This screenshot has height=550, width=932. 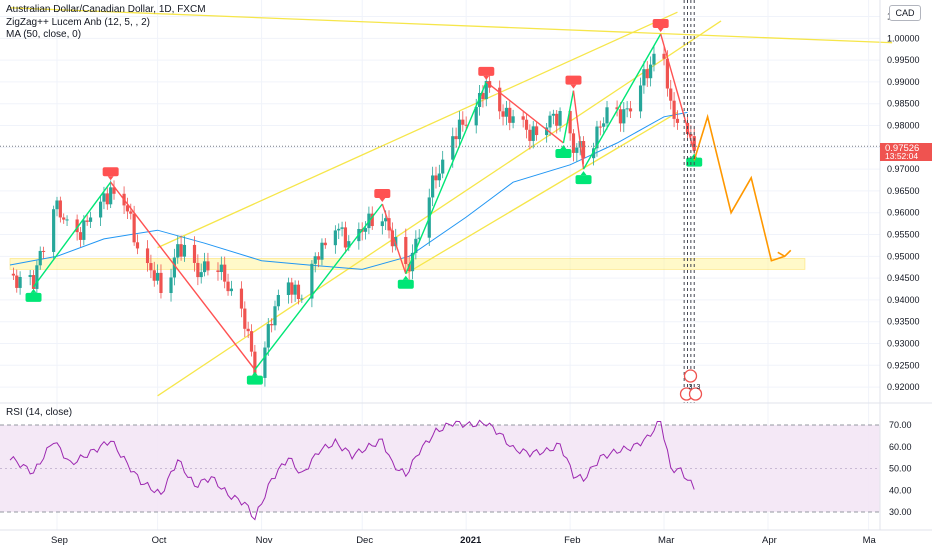 What do you see at coordinates (903, 169) in the screenshot?
I see `price-tick-label: 0.97000` at bounding box center [903, 169].